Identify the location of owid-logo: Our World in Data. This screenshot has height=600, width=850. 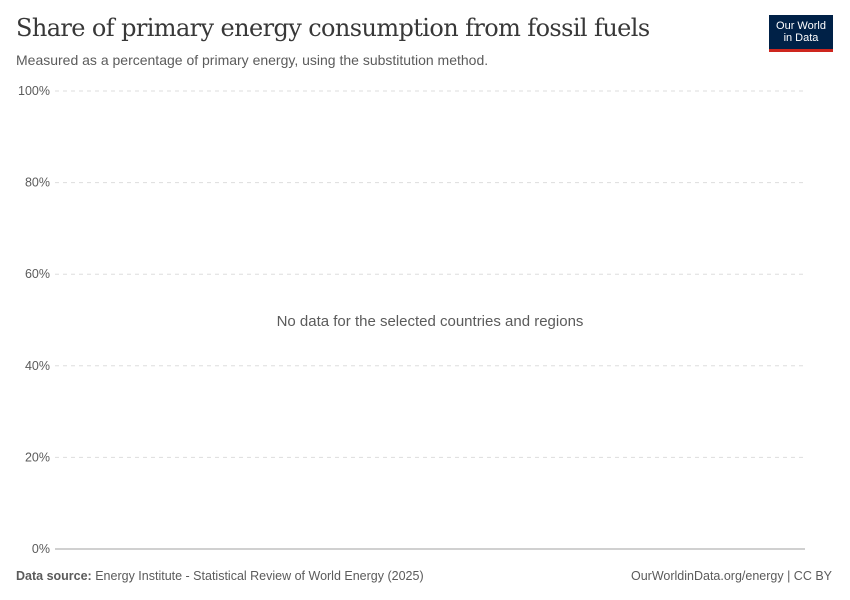
(801, 33).